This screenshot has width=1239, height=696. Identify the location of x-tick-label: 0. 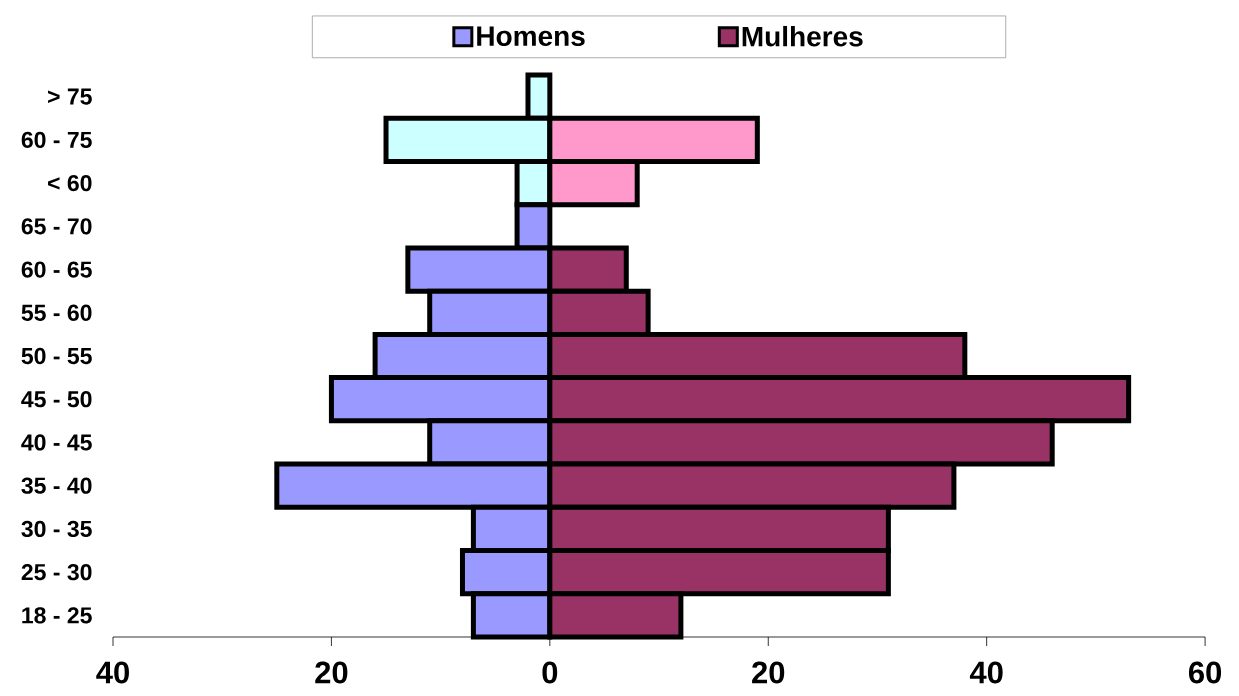
(550, 672).